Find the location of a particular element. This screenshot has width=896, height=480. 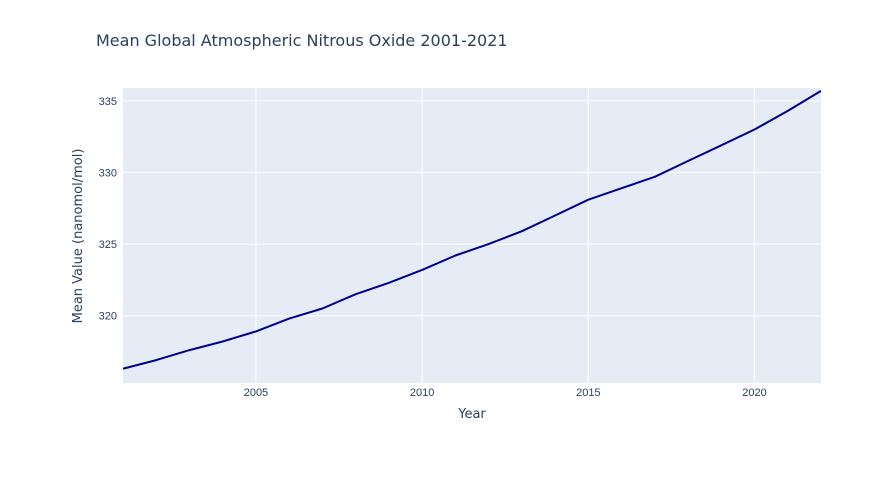

x-axis-ticks: 2005 2010 2015 2020 is located at coordinates (505, 393).